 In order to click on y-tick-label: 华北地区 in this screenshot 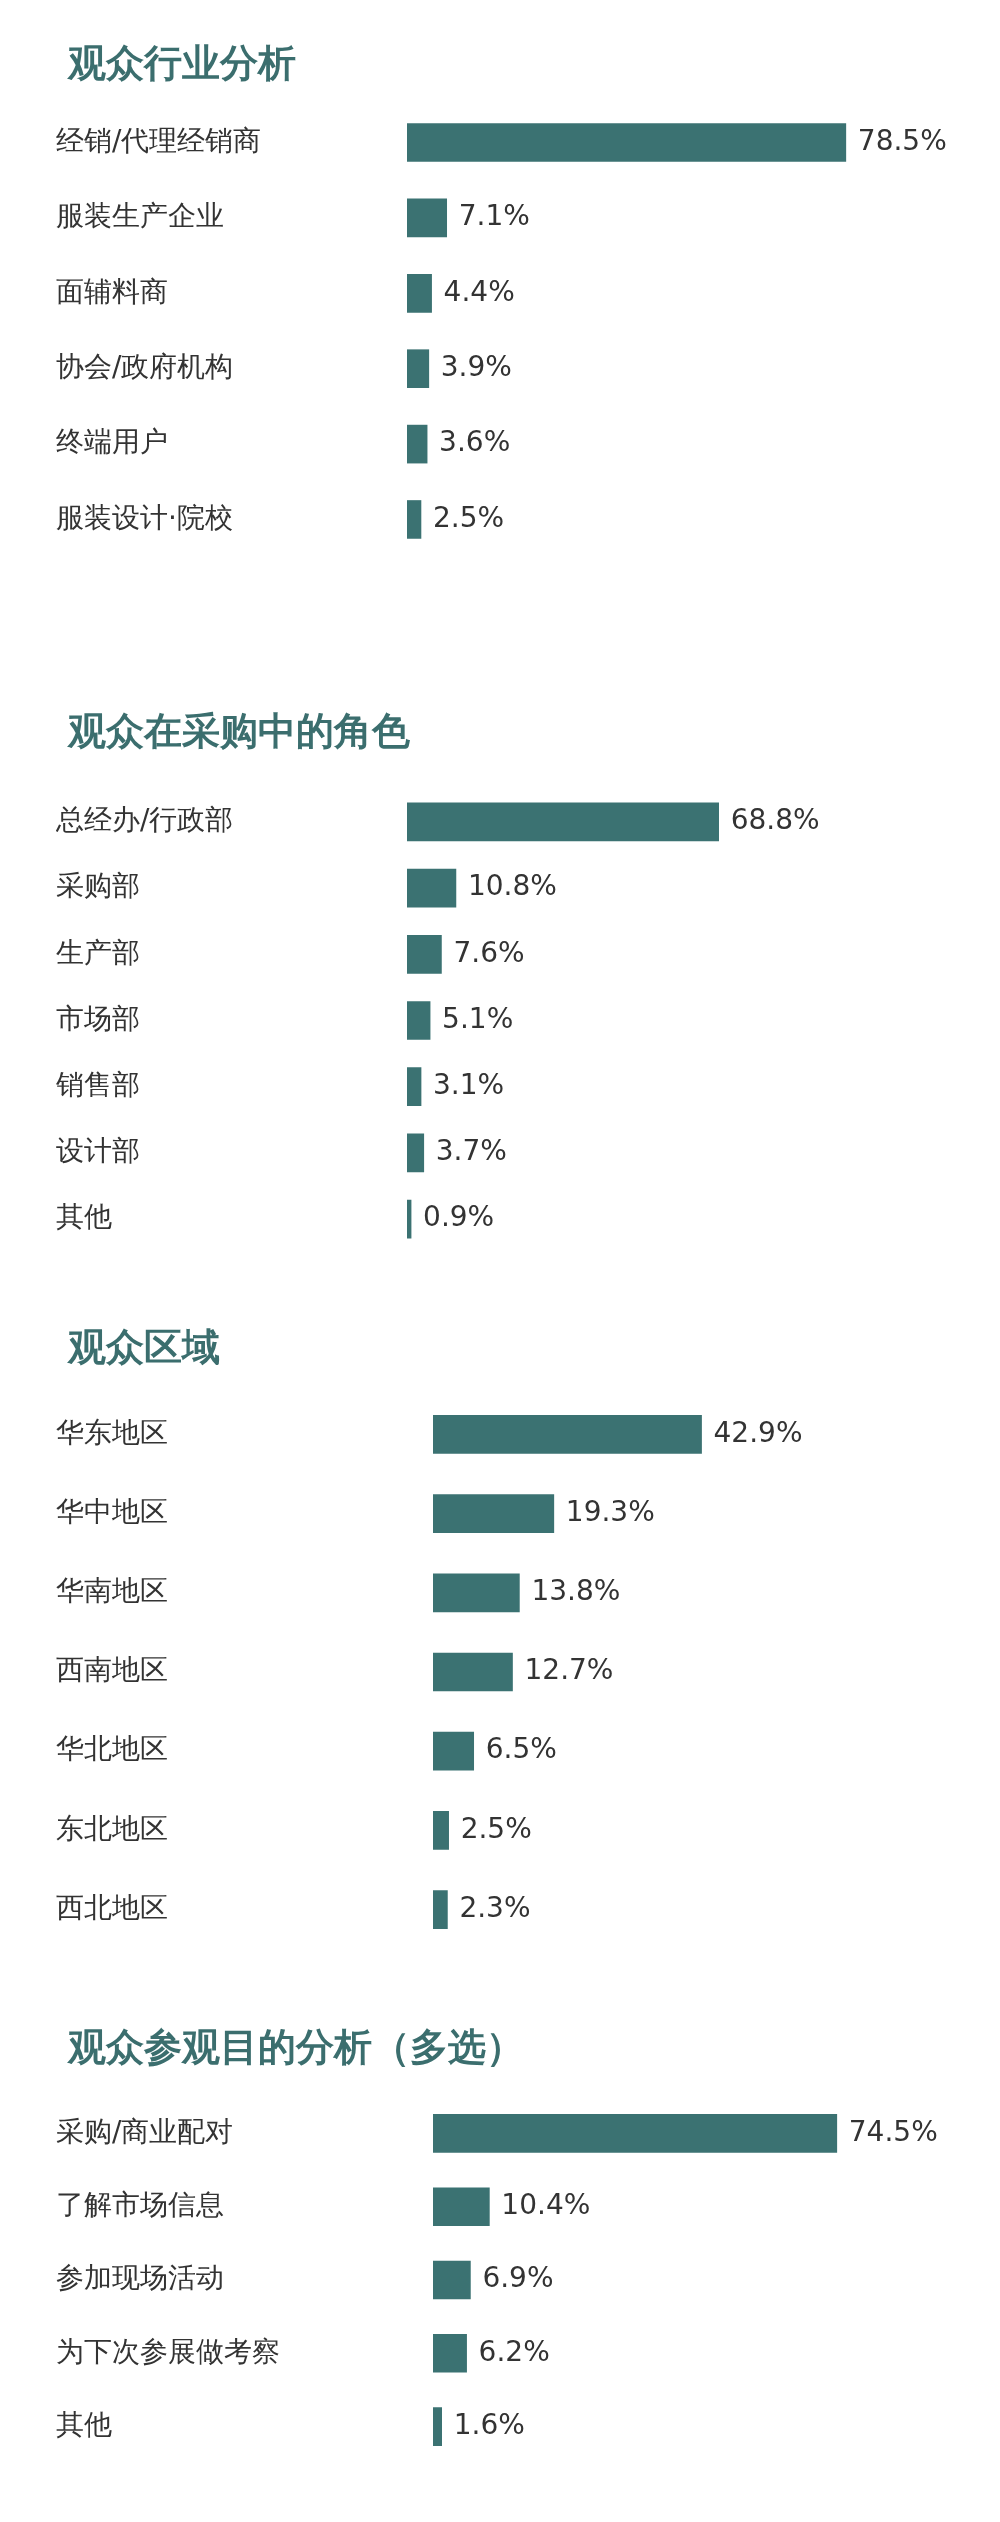, I will do `click(112, 1749)`.